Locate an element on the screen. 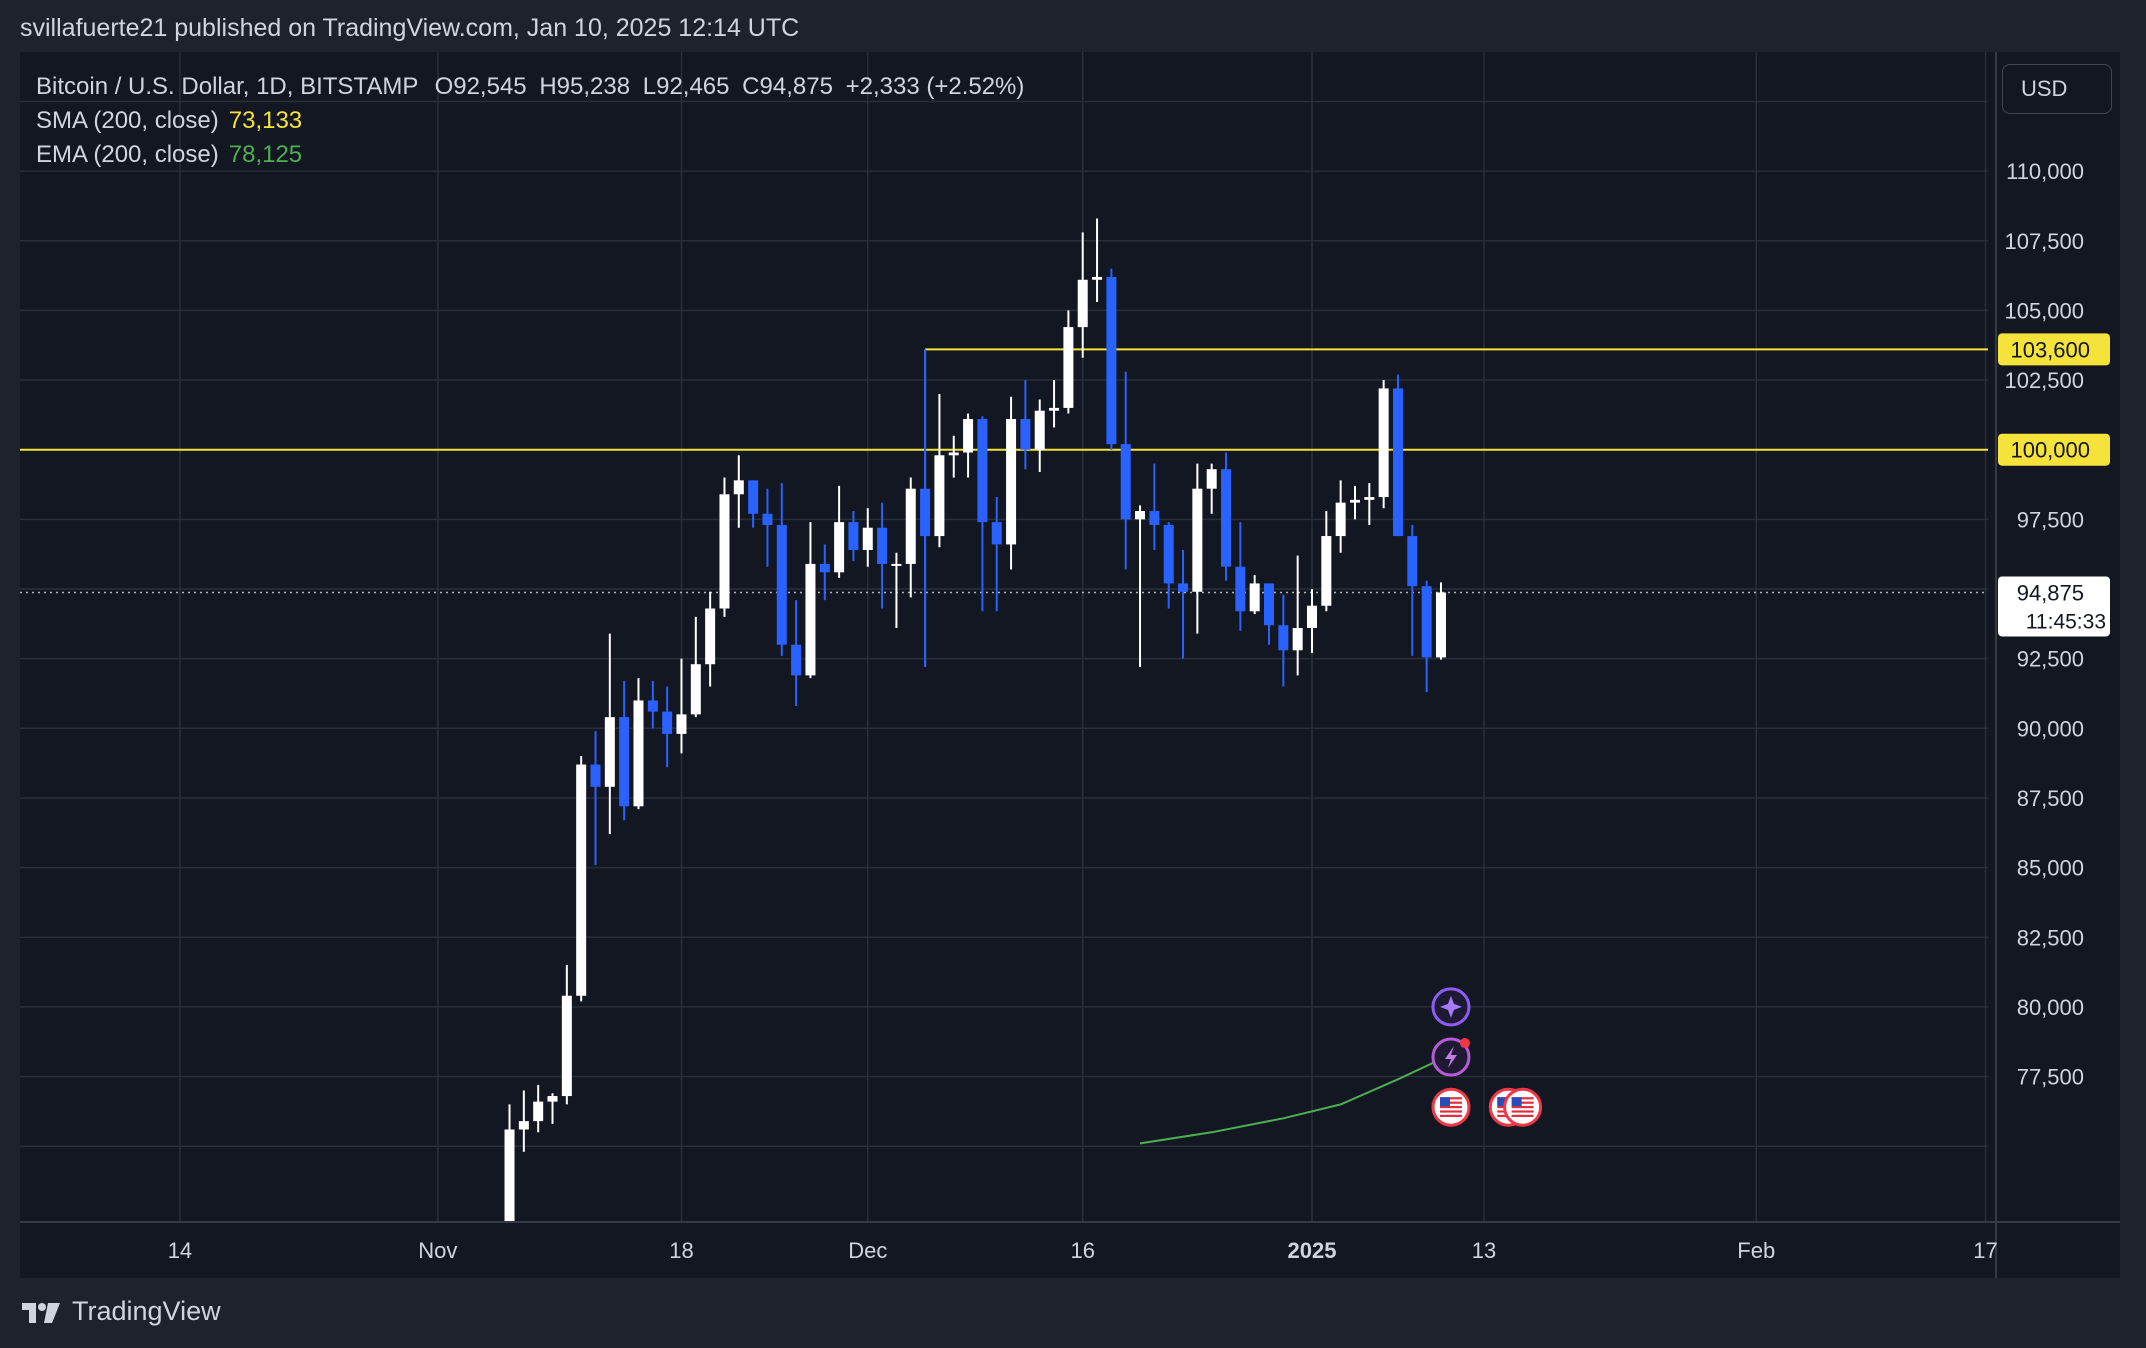 Image resolution: width=2146 pixels, height=1348 pixels. x-tick-label: Nov is located at coordinates (437, 1250).